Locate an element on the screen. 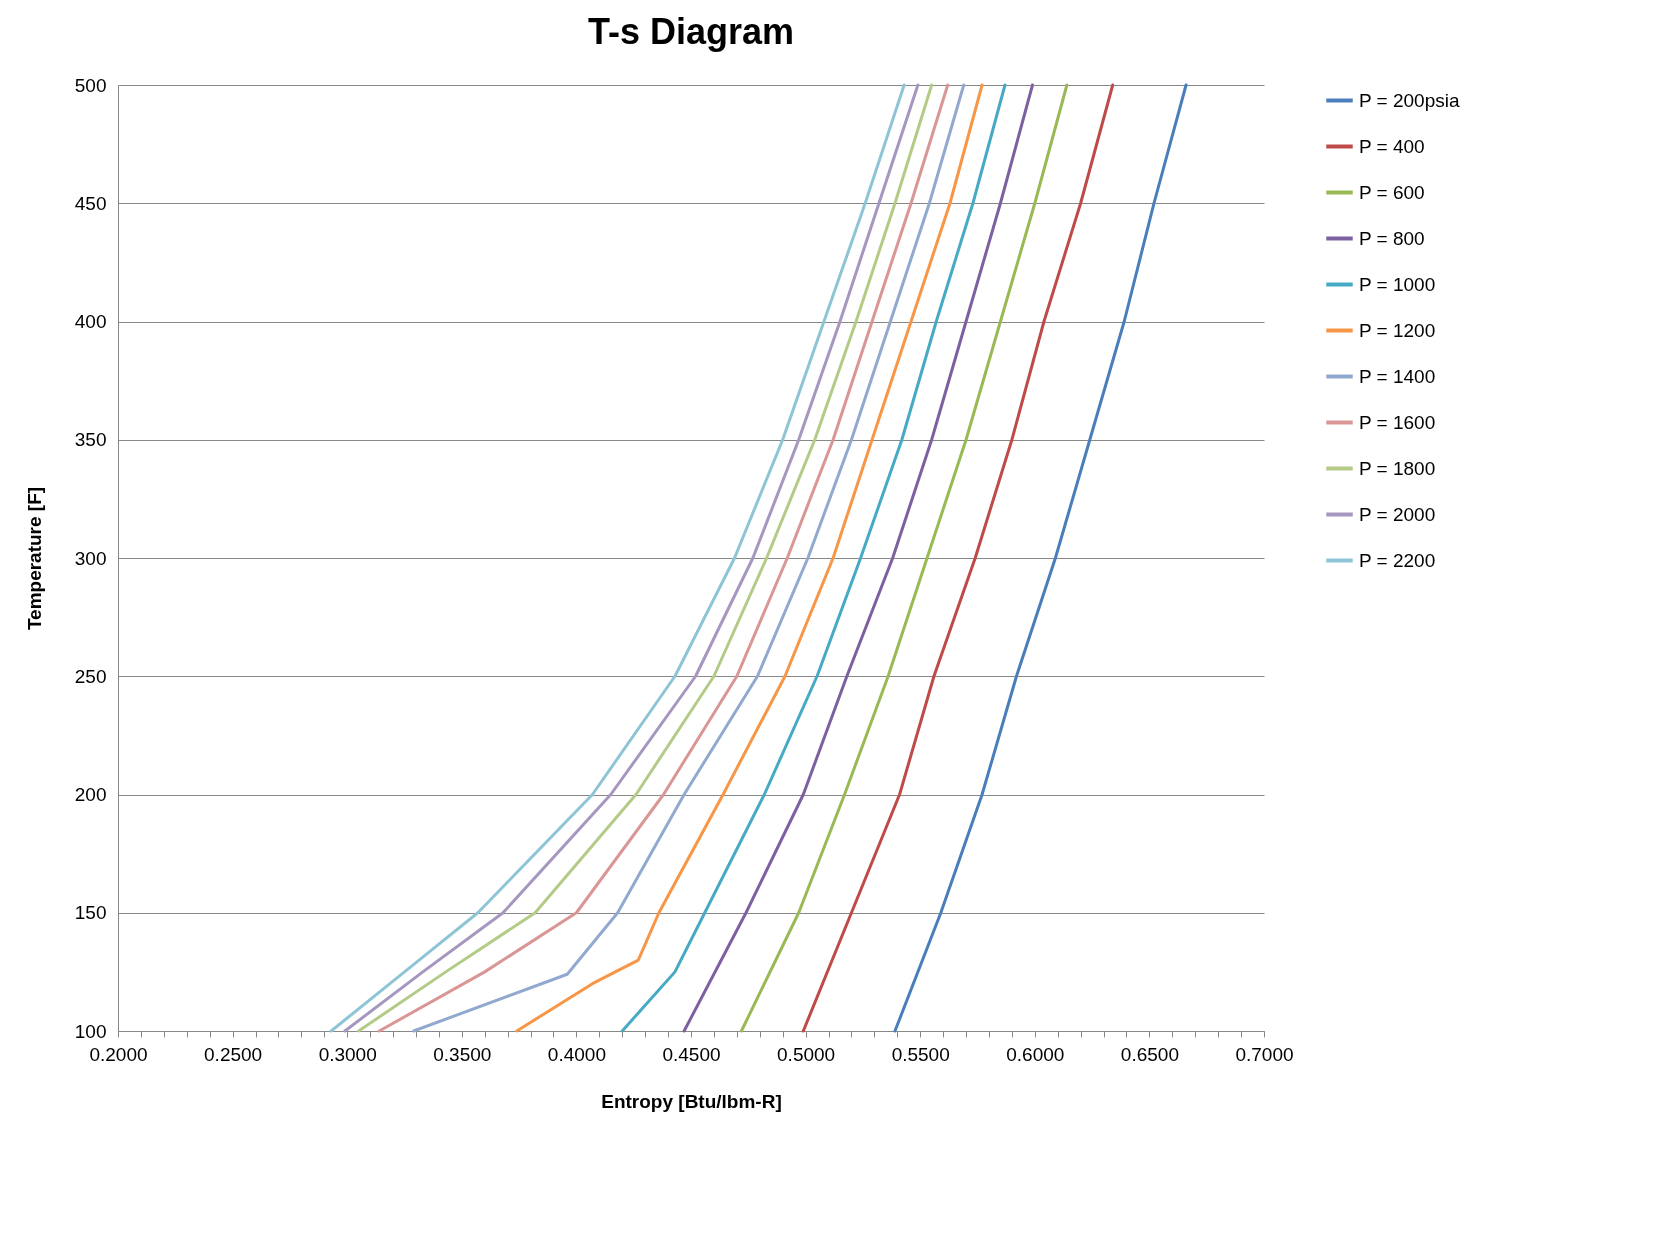 This screenshot has width=1661, height=1260. legend-label: P = 2000 is located at coordinates (1397, 514).